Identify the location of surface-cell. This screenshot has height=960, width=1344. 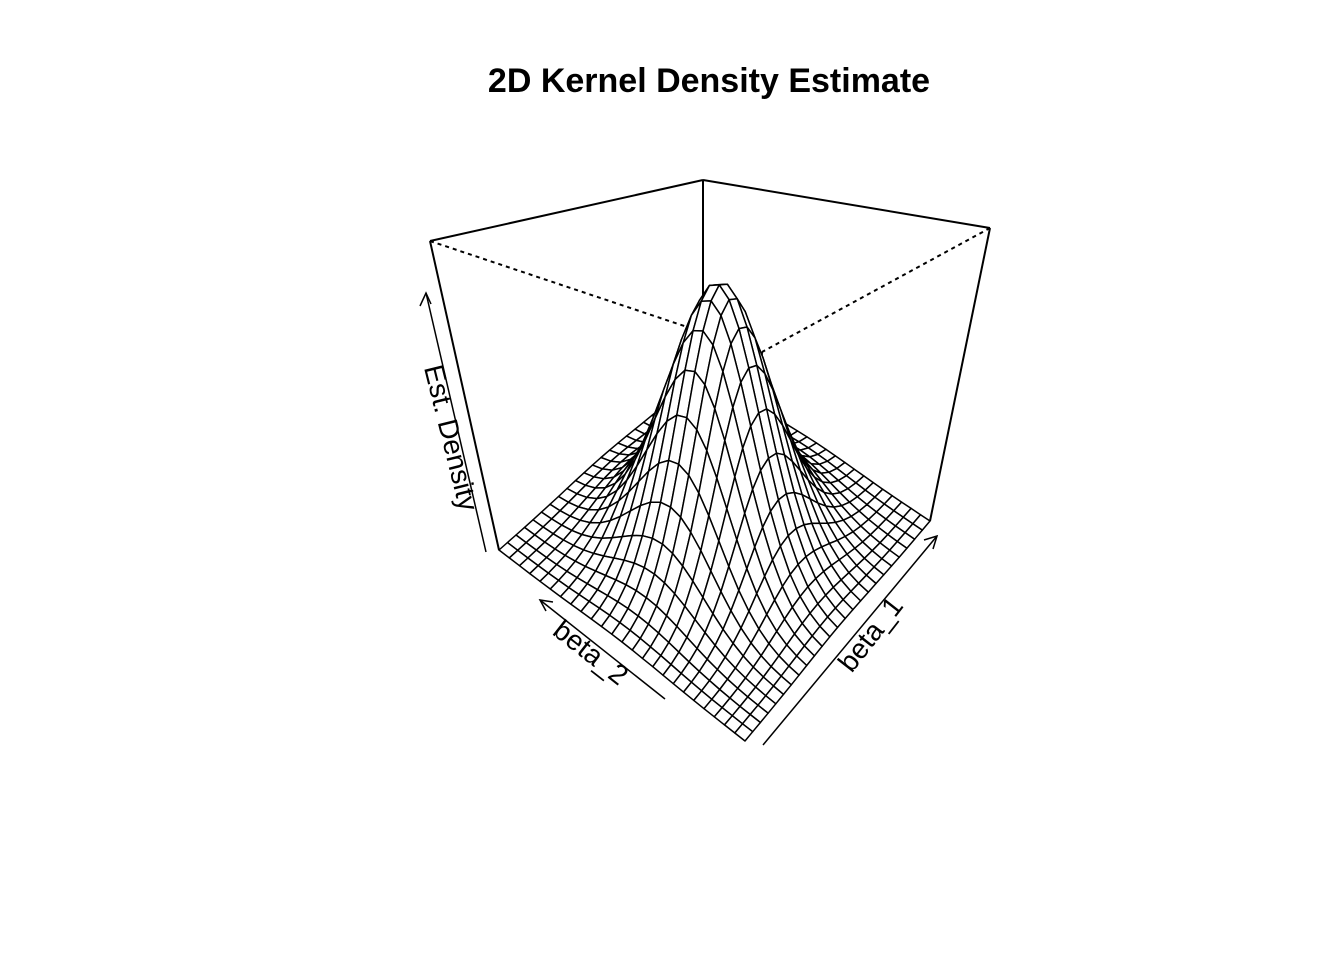
(744, 732).